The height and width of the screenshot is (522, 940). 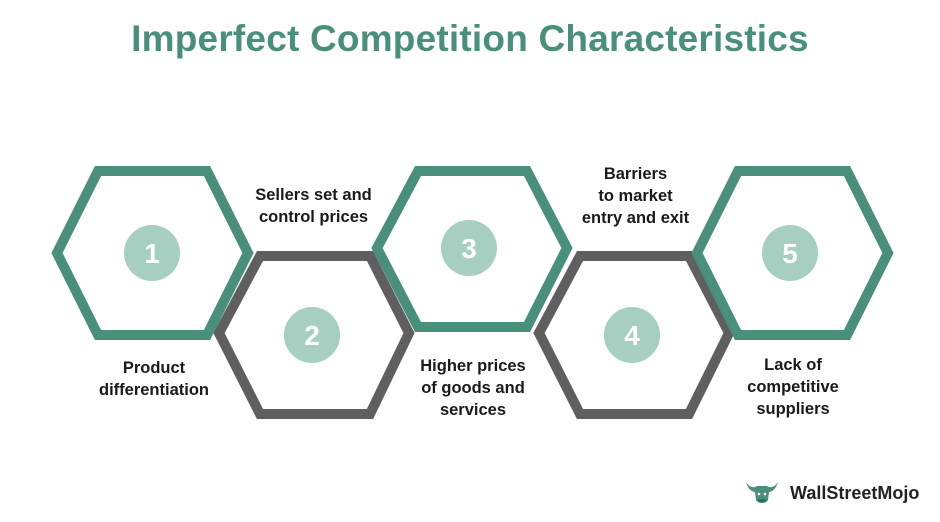 What do you see at coordinates (313, 217) in the screenshot?
I see `label-2-line-2: control prices` at bounding box center [313, 217].